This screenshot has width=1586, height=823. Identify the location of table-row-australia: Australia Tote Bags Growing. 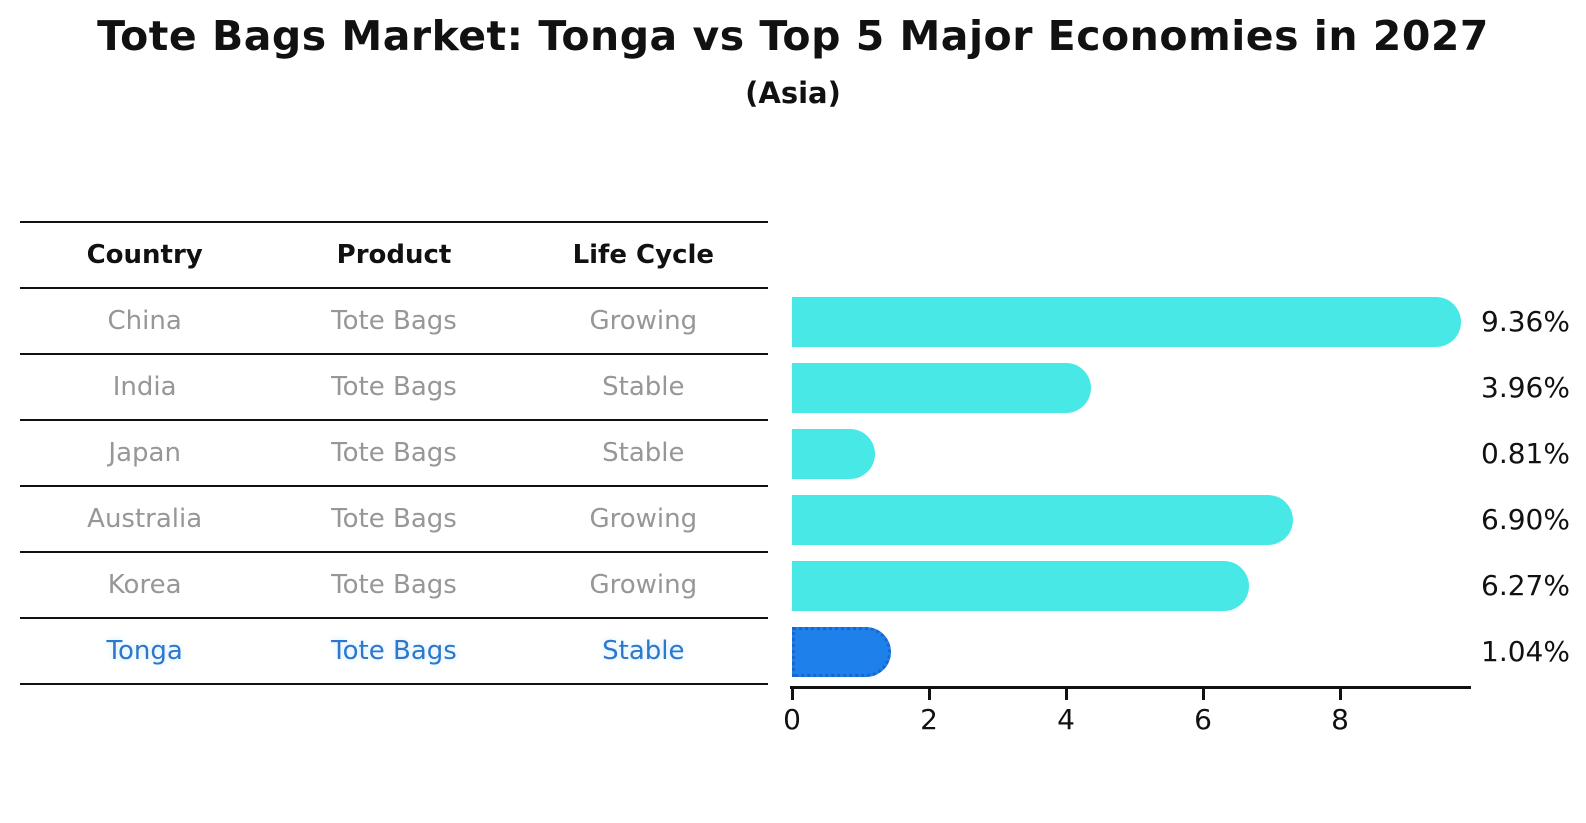
(394, 520).